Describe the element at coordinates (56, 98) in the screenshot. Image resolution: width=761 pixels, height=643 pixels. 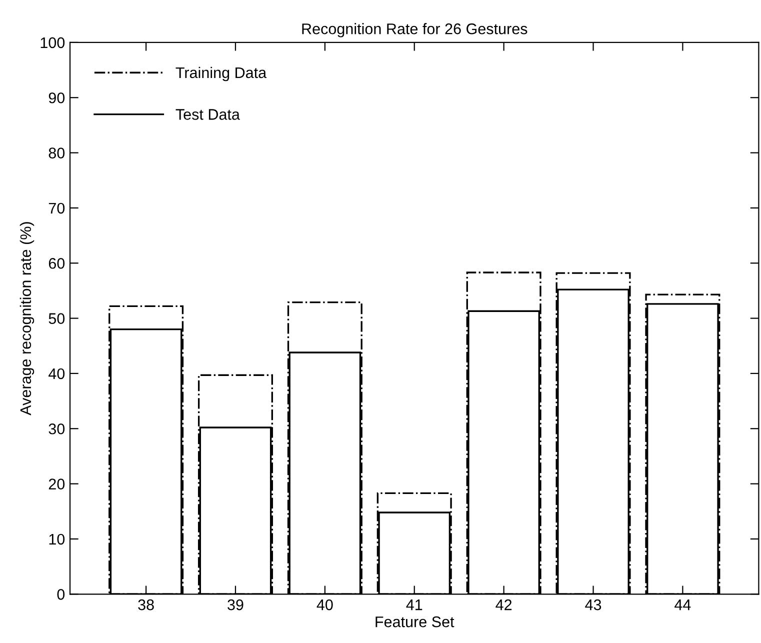
I see `y-tick-label: 90` at that location.